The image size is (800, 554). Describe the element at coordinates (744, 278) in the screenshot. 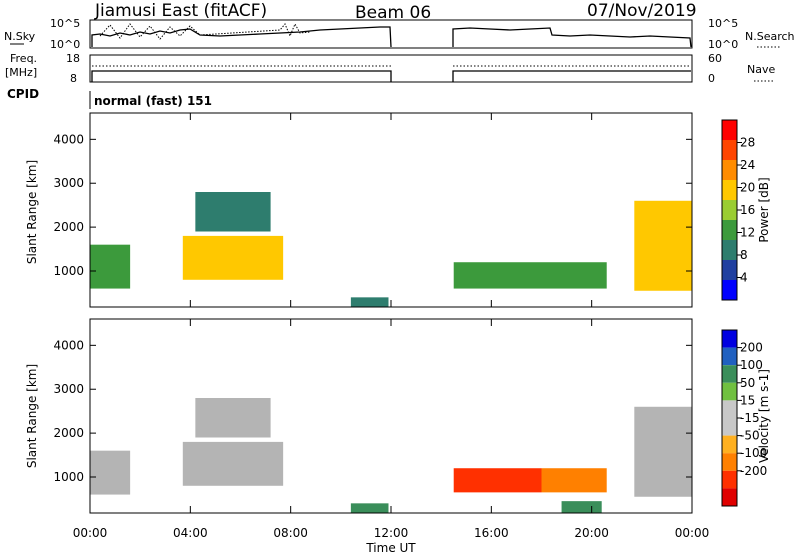

I see `power-colorbar-tick-label: 4` at that location.